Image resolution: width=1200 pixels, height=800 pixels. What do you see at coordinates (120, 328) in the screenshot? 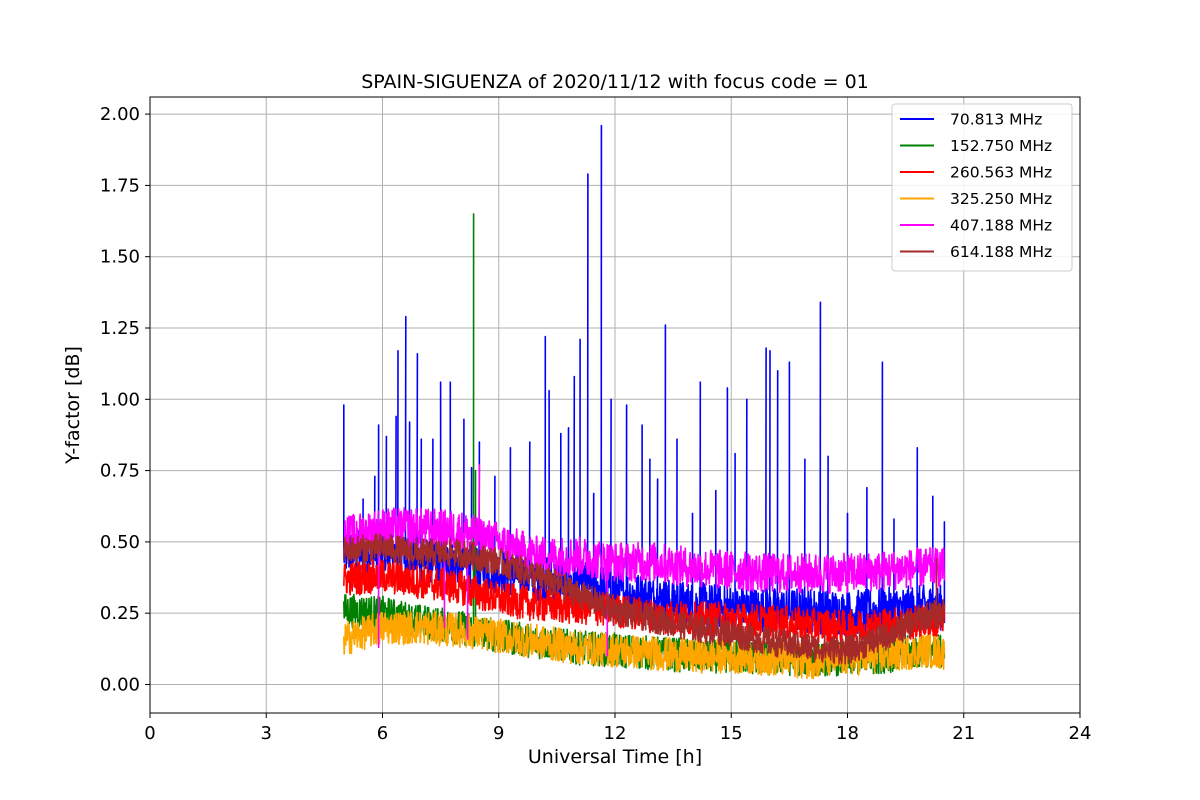
I see `y-tick-label: 1.25` at bounding box center [120, 328].